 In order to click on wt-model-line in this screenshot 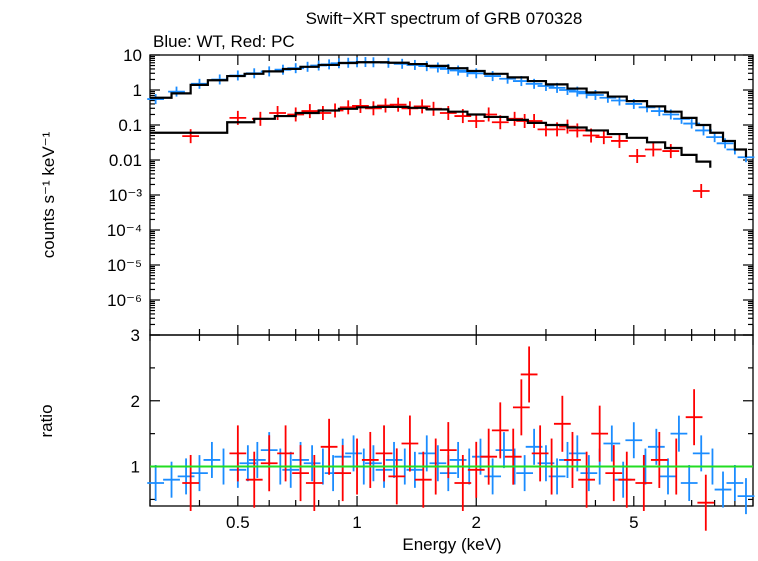, I will do `click(449, 109)`.